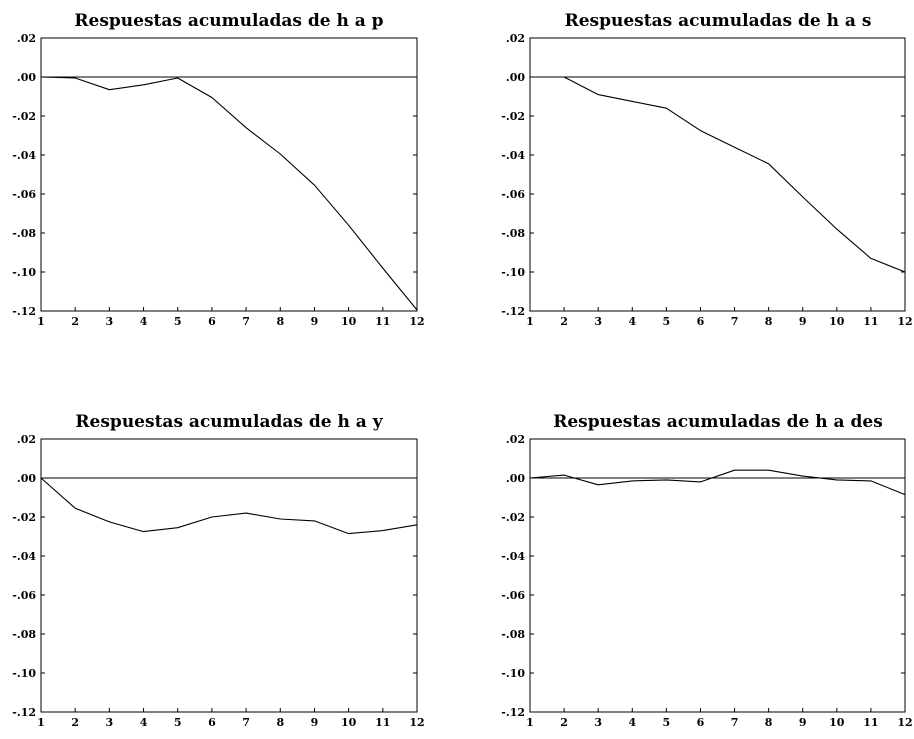 This screenshot has height=739, width=914. I want to click on chart-title: Respuestas acumuladas de h a s, so click(718, 21).